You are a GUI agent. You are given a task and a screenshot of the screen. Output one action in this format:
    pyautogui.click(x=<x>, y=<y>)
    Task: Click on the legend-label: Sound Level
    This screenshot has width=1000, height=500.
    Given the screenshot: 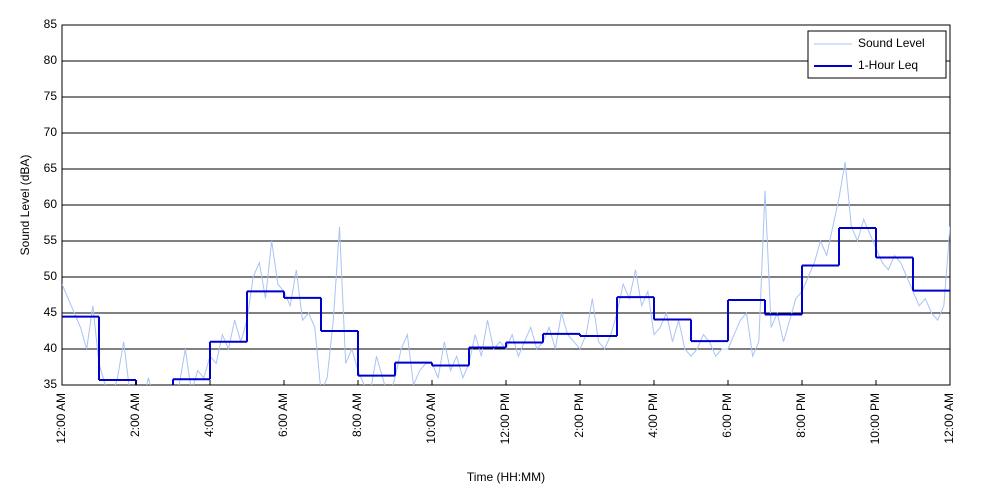 What is the action you would take?
    pyautogui.click(x=891, y=43)
    